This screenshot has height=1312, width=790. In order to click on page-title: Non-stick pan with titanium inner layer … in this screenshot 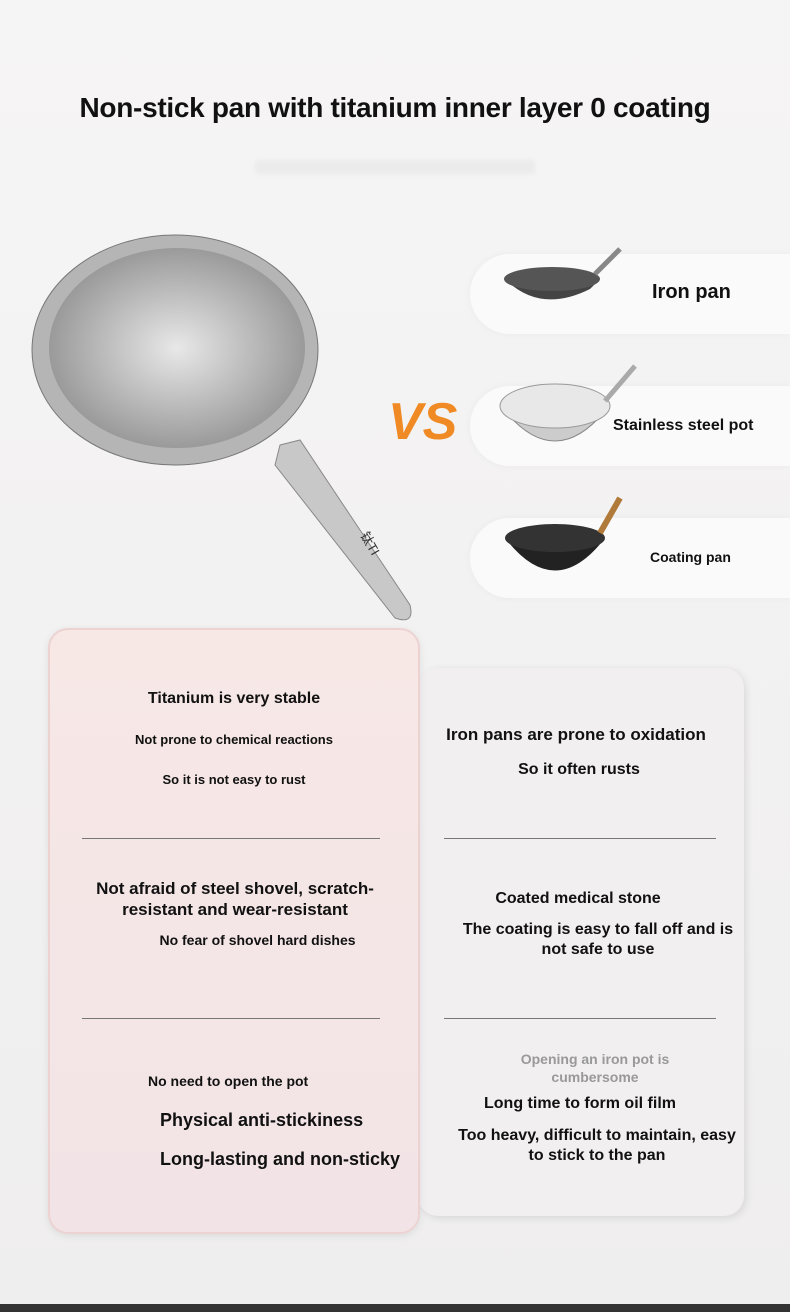, I will do `click(395, 107)`.